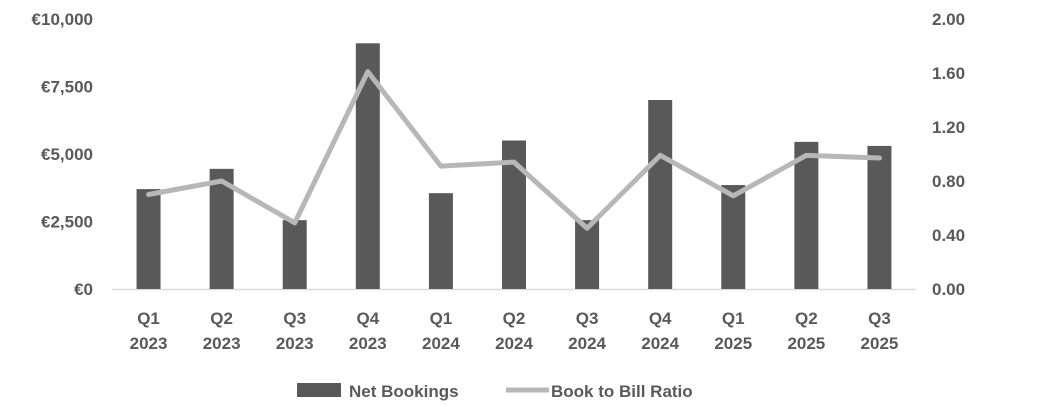 Image resolution: width=1054 pixels, height=406 pixels. Describe the element at coordinates (83, 289) in the screenshot. I see `left-tick-label: €0` at that location.